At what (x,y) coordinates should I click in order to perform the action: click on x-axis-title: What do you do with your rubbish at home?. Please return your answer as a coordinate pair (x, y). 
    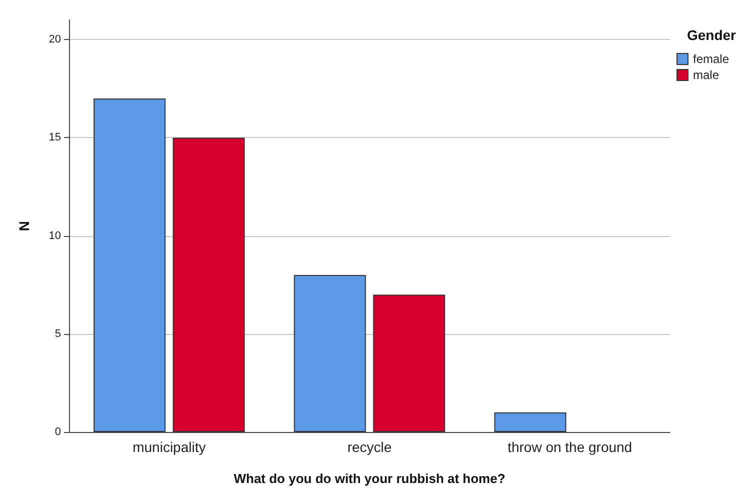
    Looking at the image, I should click on (370, 478).